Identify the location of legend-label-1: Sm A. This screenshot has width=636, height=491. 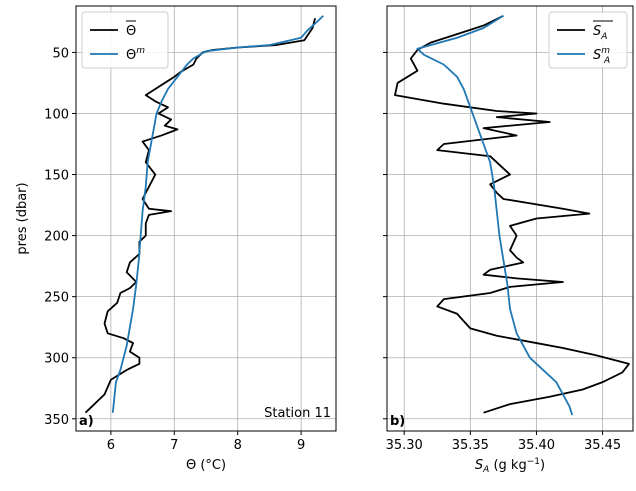
(601, 56).